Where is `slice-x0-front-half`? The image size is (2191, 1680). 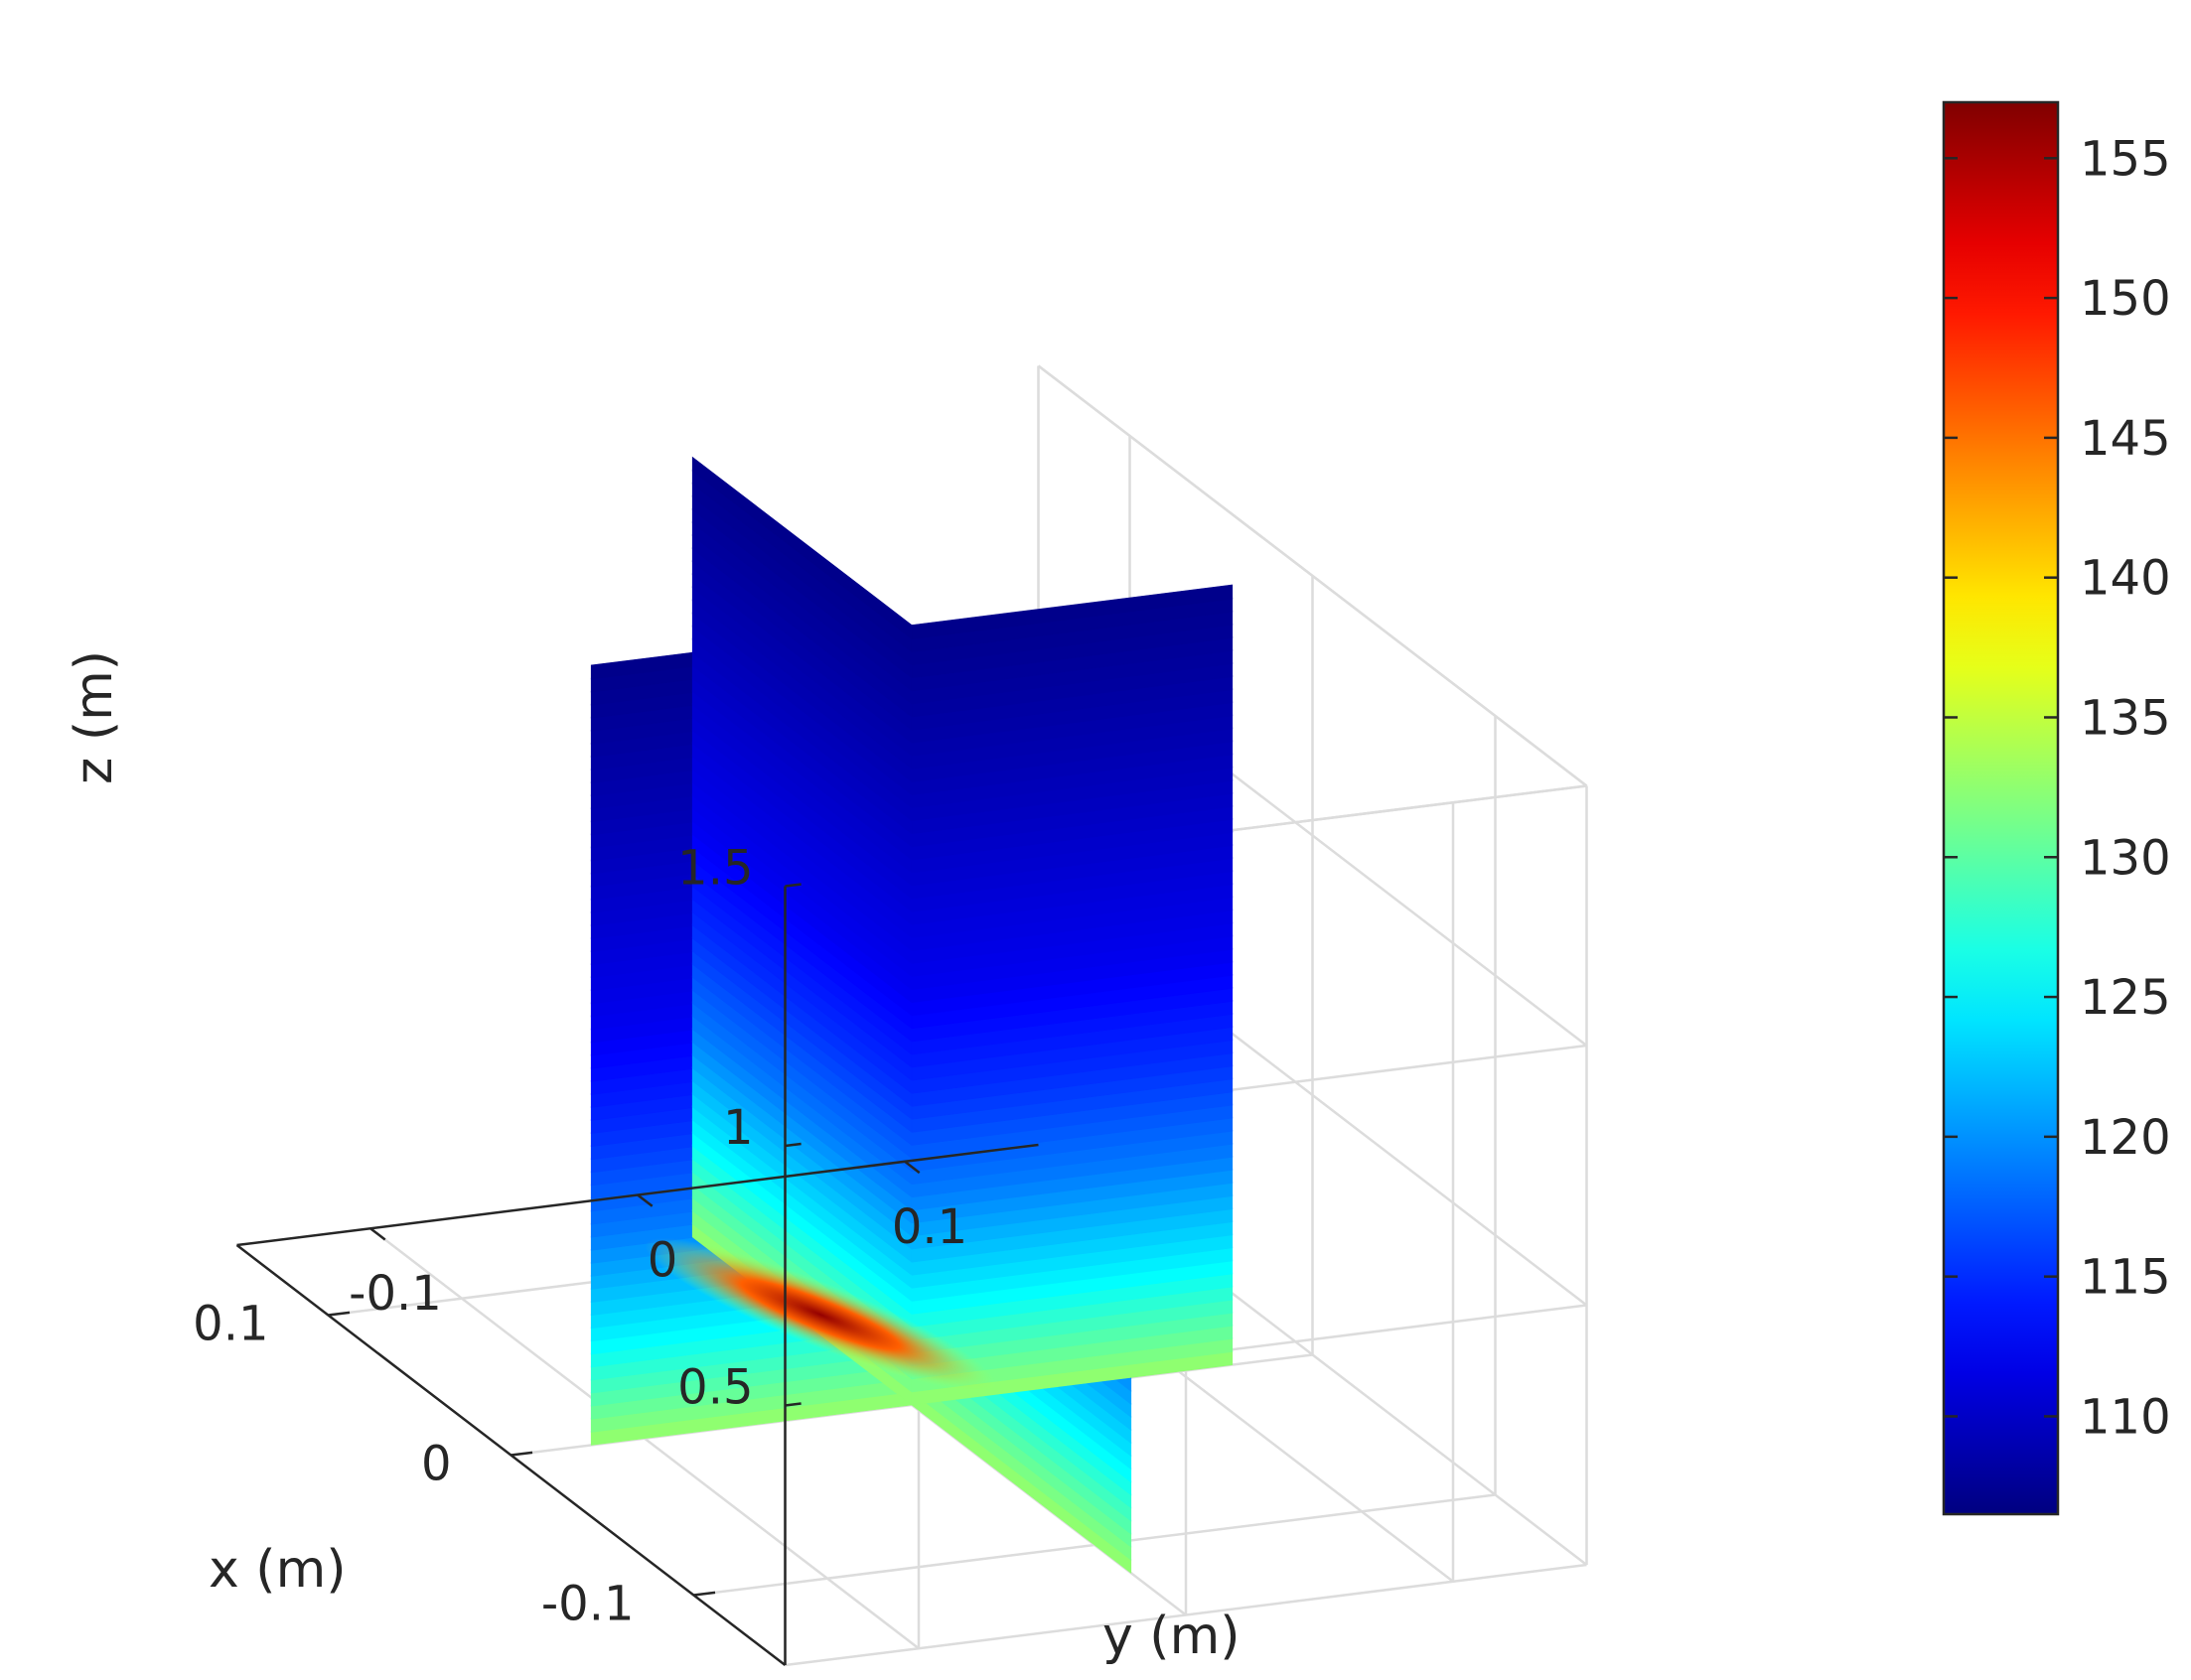 slice-x0-front-half is located at coordinates (1073, 995).